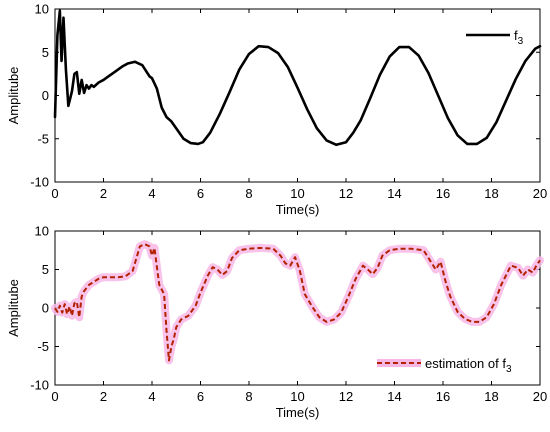  What do you see at coordinates (519, 37) in the screenshot?
I see `legend-label: f3` at bounding box center [519, 37].